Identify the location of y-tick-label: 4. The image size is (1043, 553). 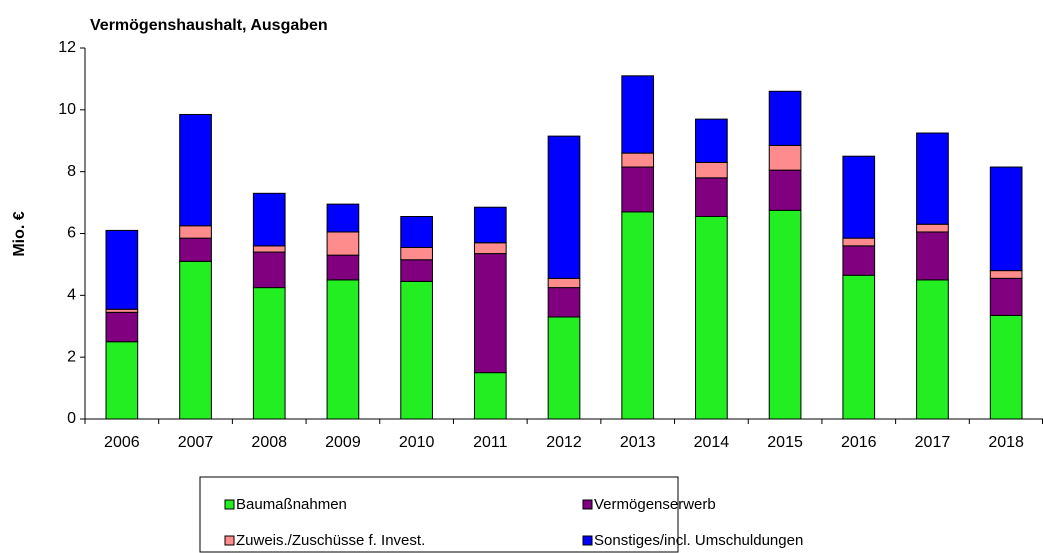
(71, 295).